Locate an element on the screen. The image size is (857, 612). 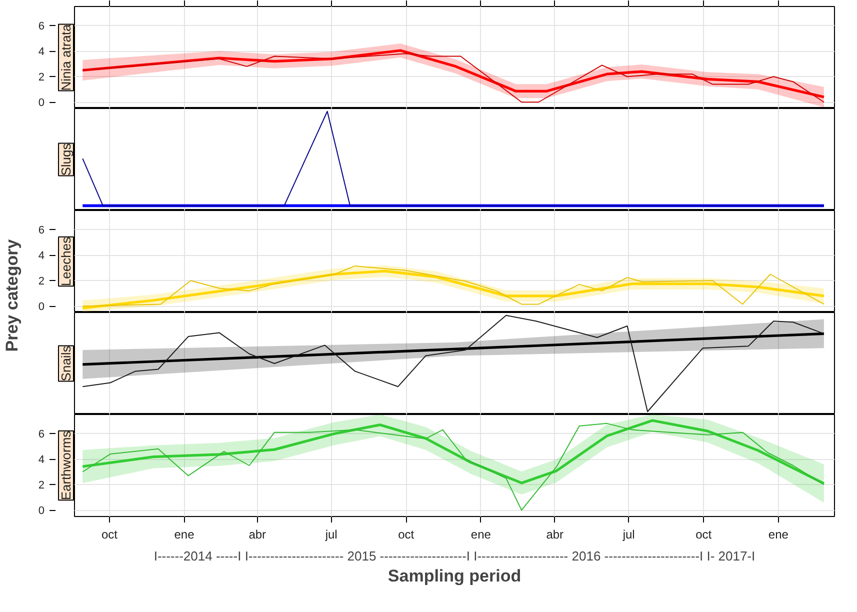
text: I------2014 -----I I---------------------- 2015 --------------------I I--------------------- 2016 ----------------------I I- 2017-I is located at coordinates (455, 556).